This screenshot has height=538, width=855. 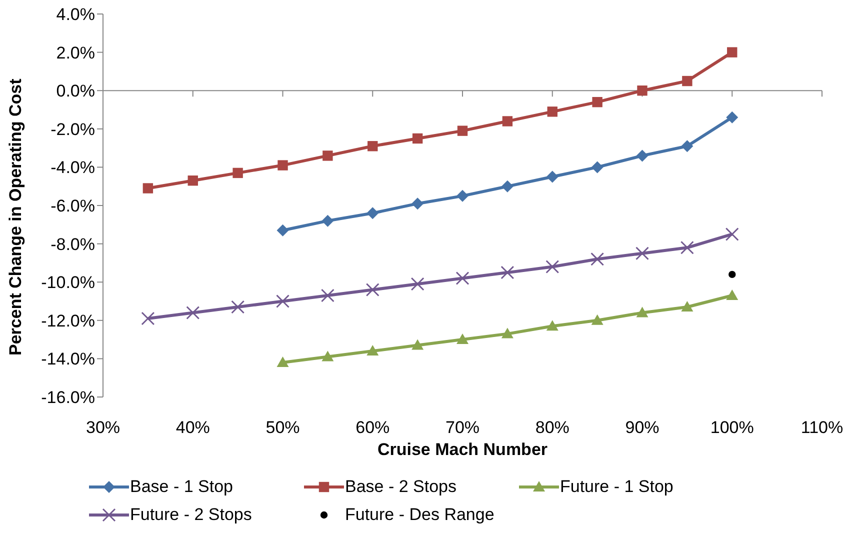 What do you see at coordinates (103, 428) in the screenshot?
I see `x-tick-label: 30%` at bounding box center [103, 428].